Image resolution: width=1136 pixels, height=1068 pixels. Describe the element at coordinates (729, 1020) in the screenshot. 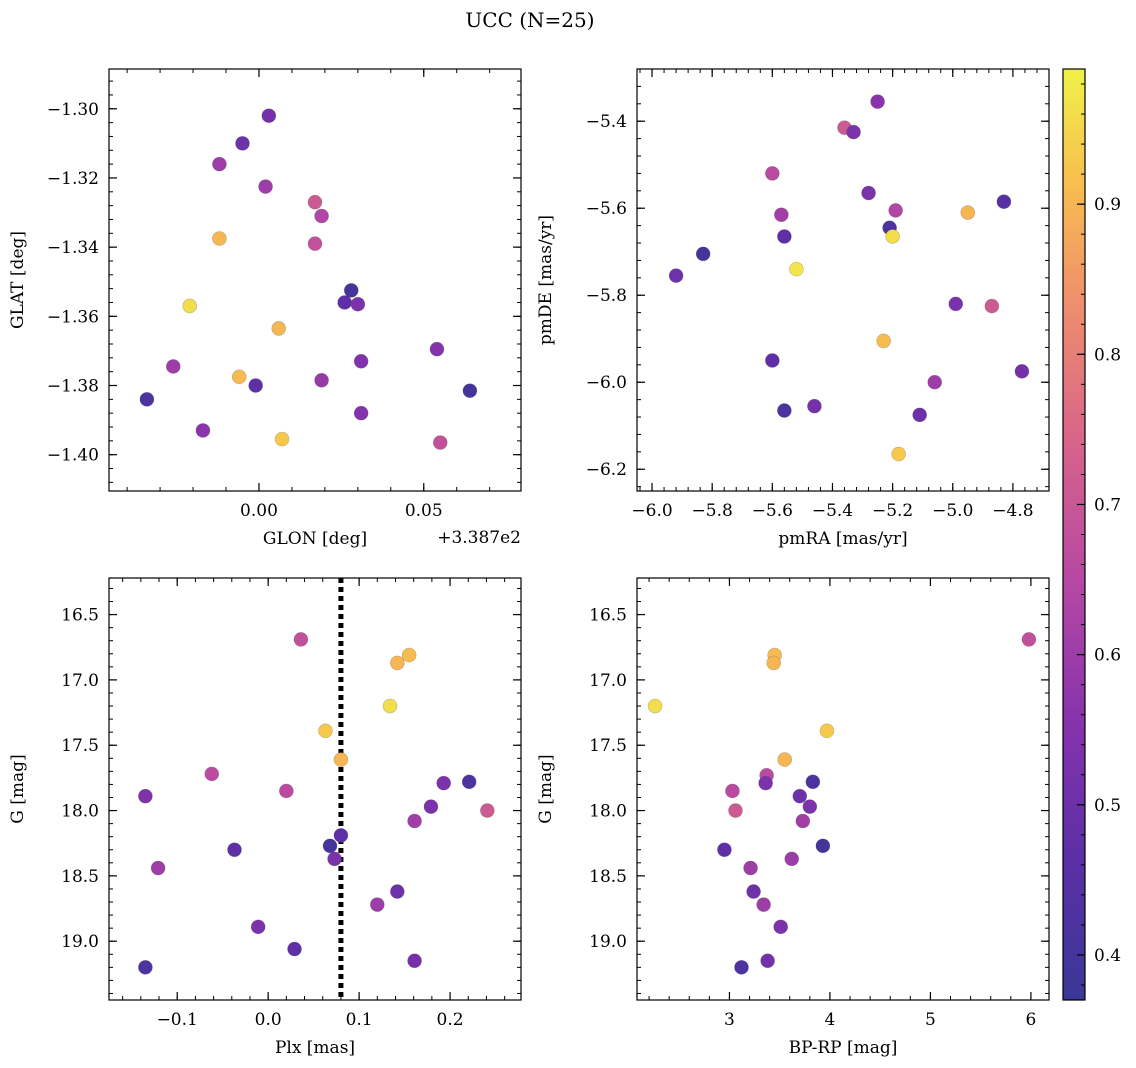

I see `x-tick-label: 3` at that location.